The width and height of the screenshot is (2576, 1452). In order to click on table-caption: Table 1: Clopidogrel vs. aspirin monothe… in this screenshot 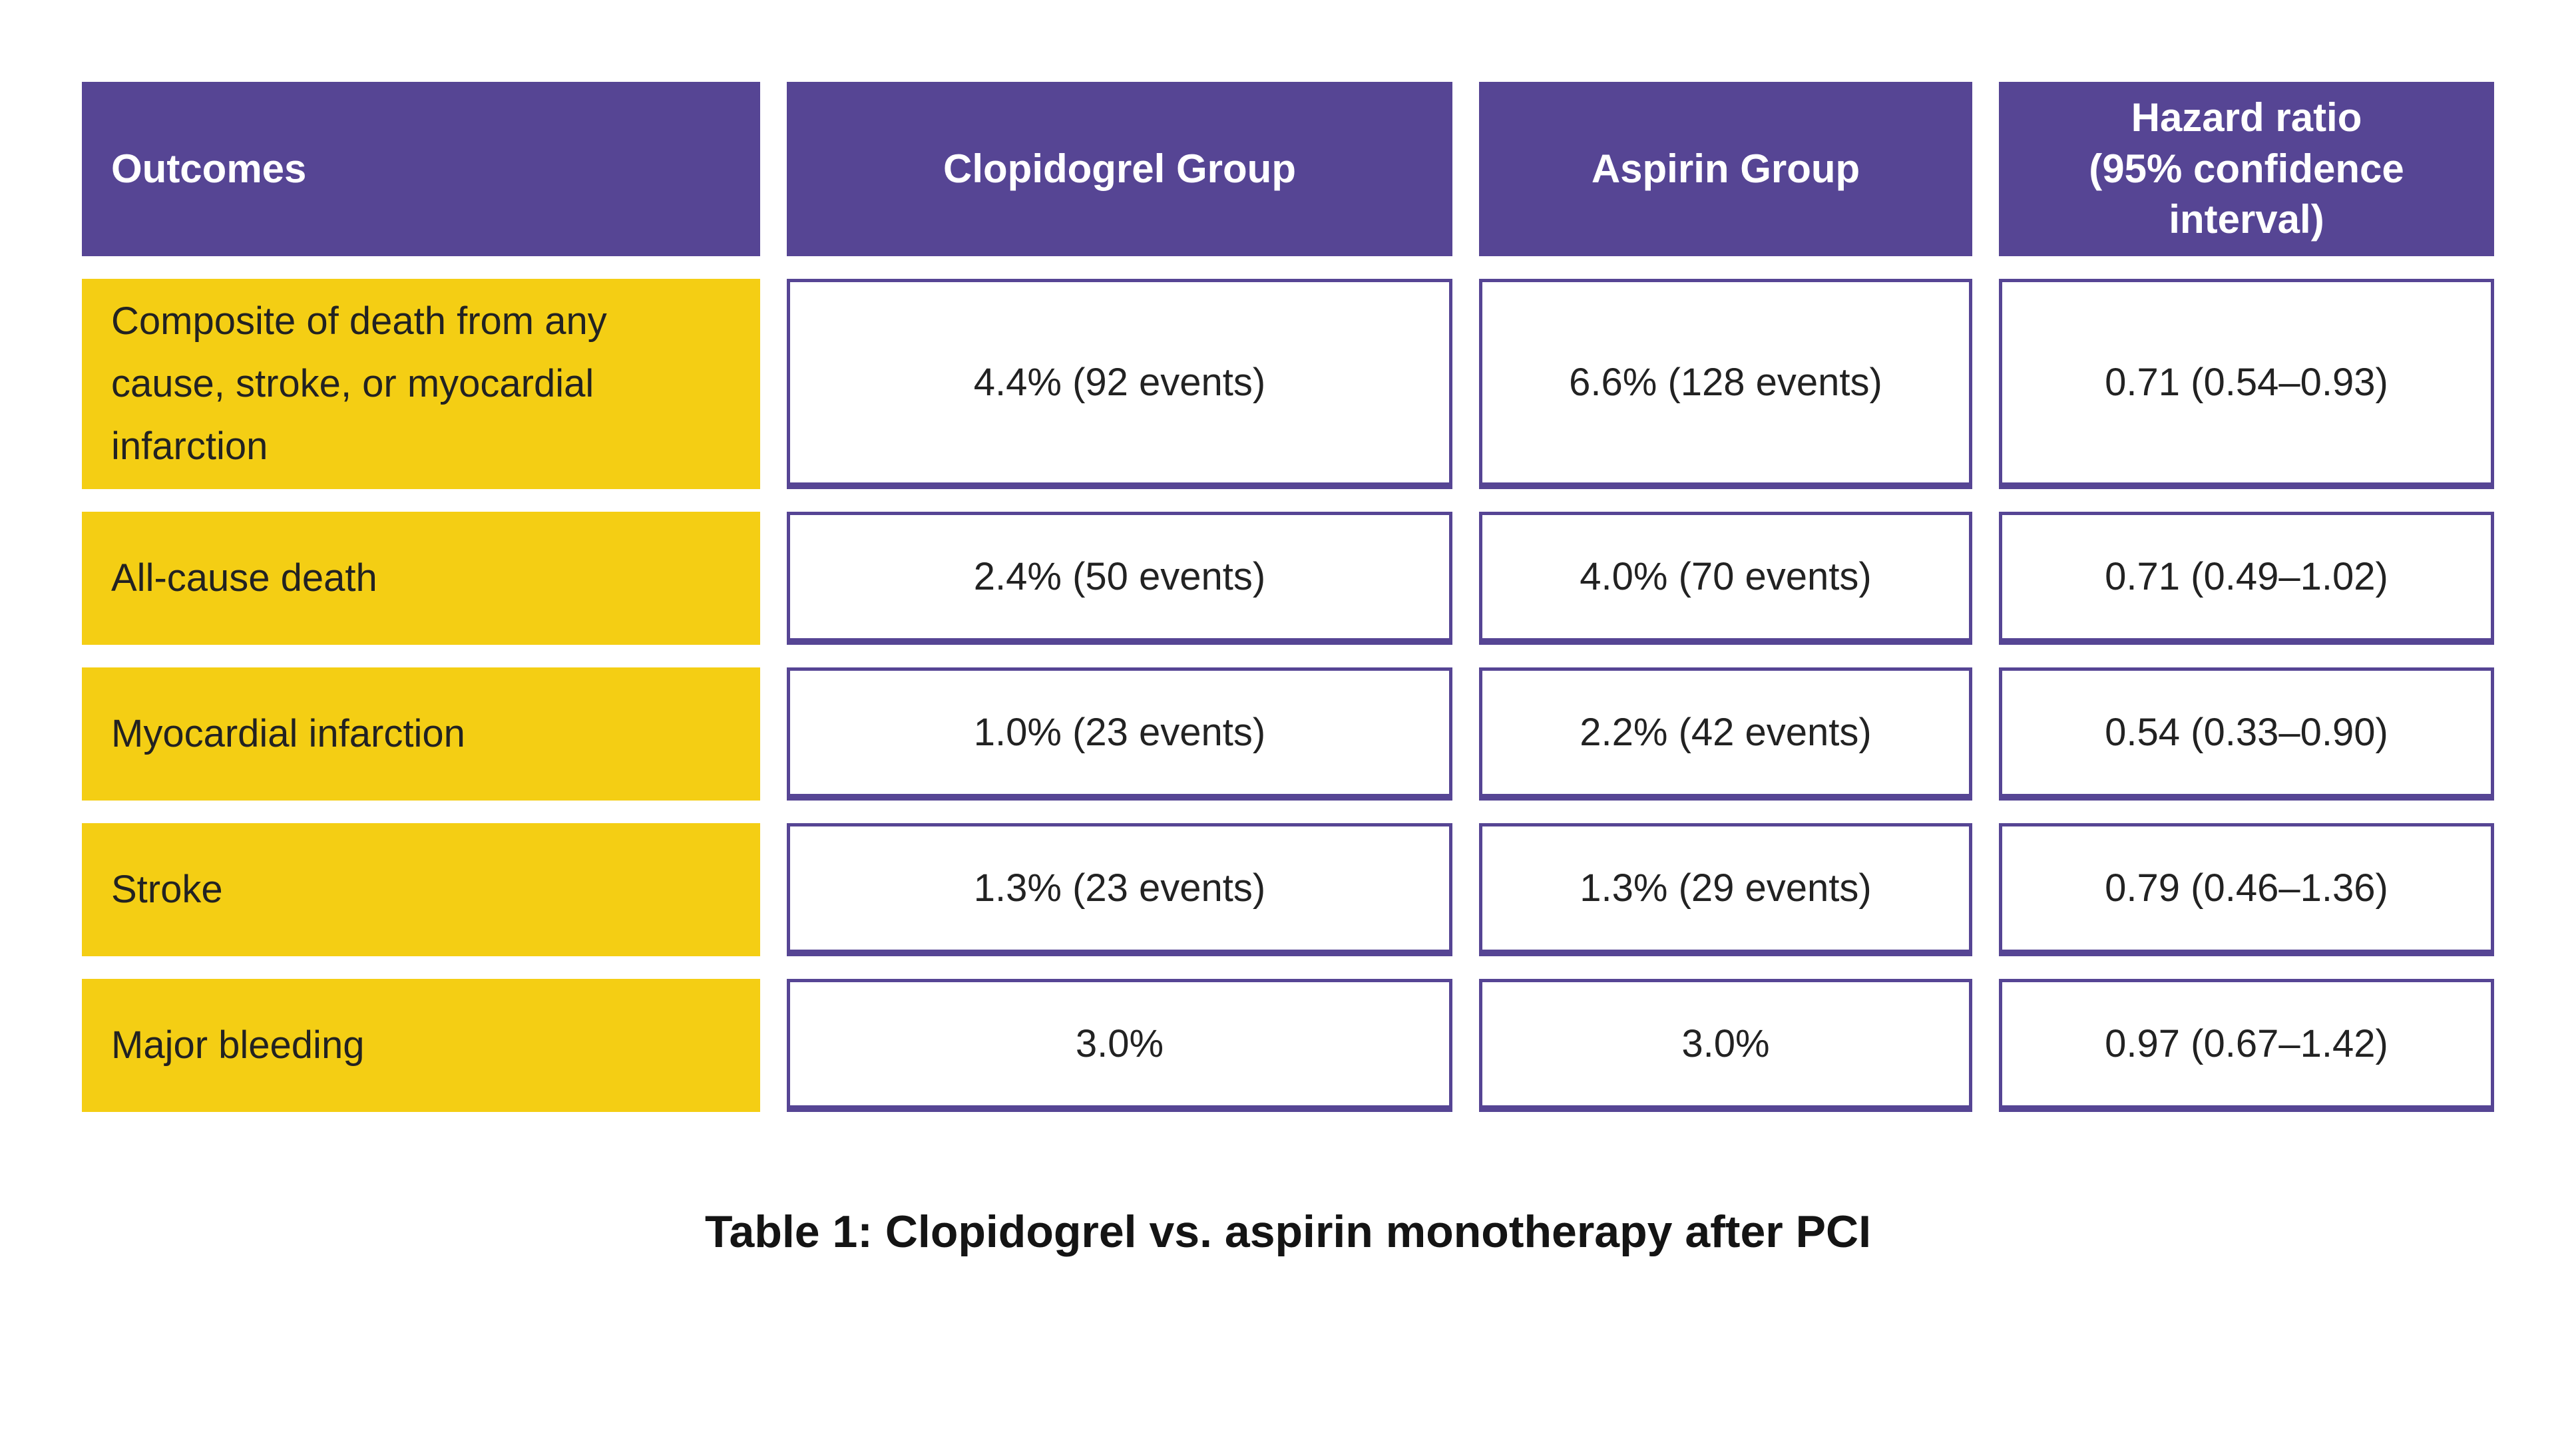, I will do `click(1288, 1231)`.